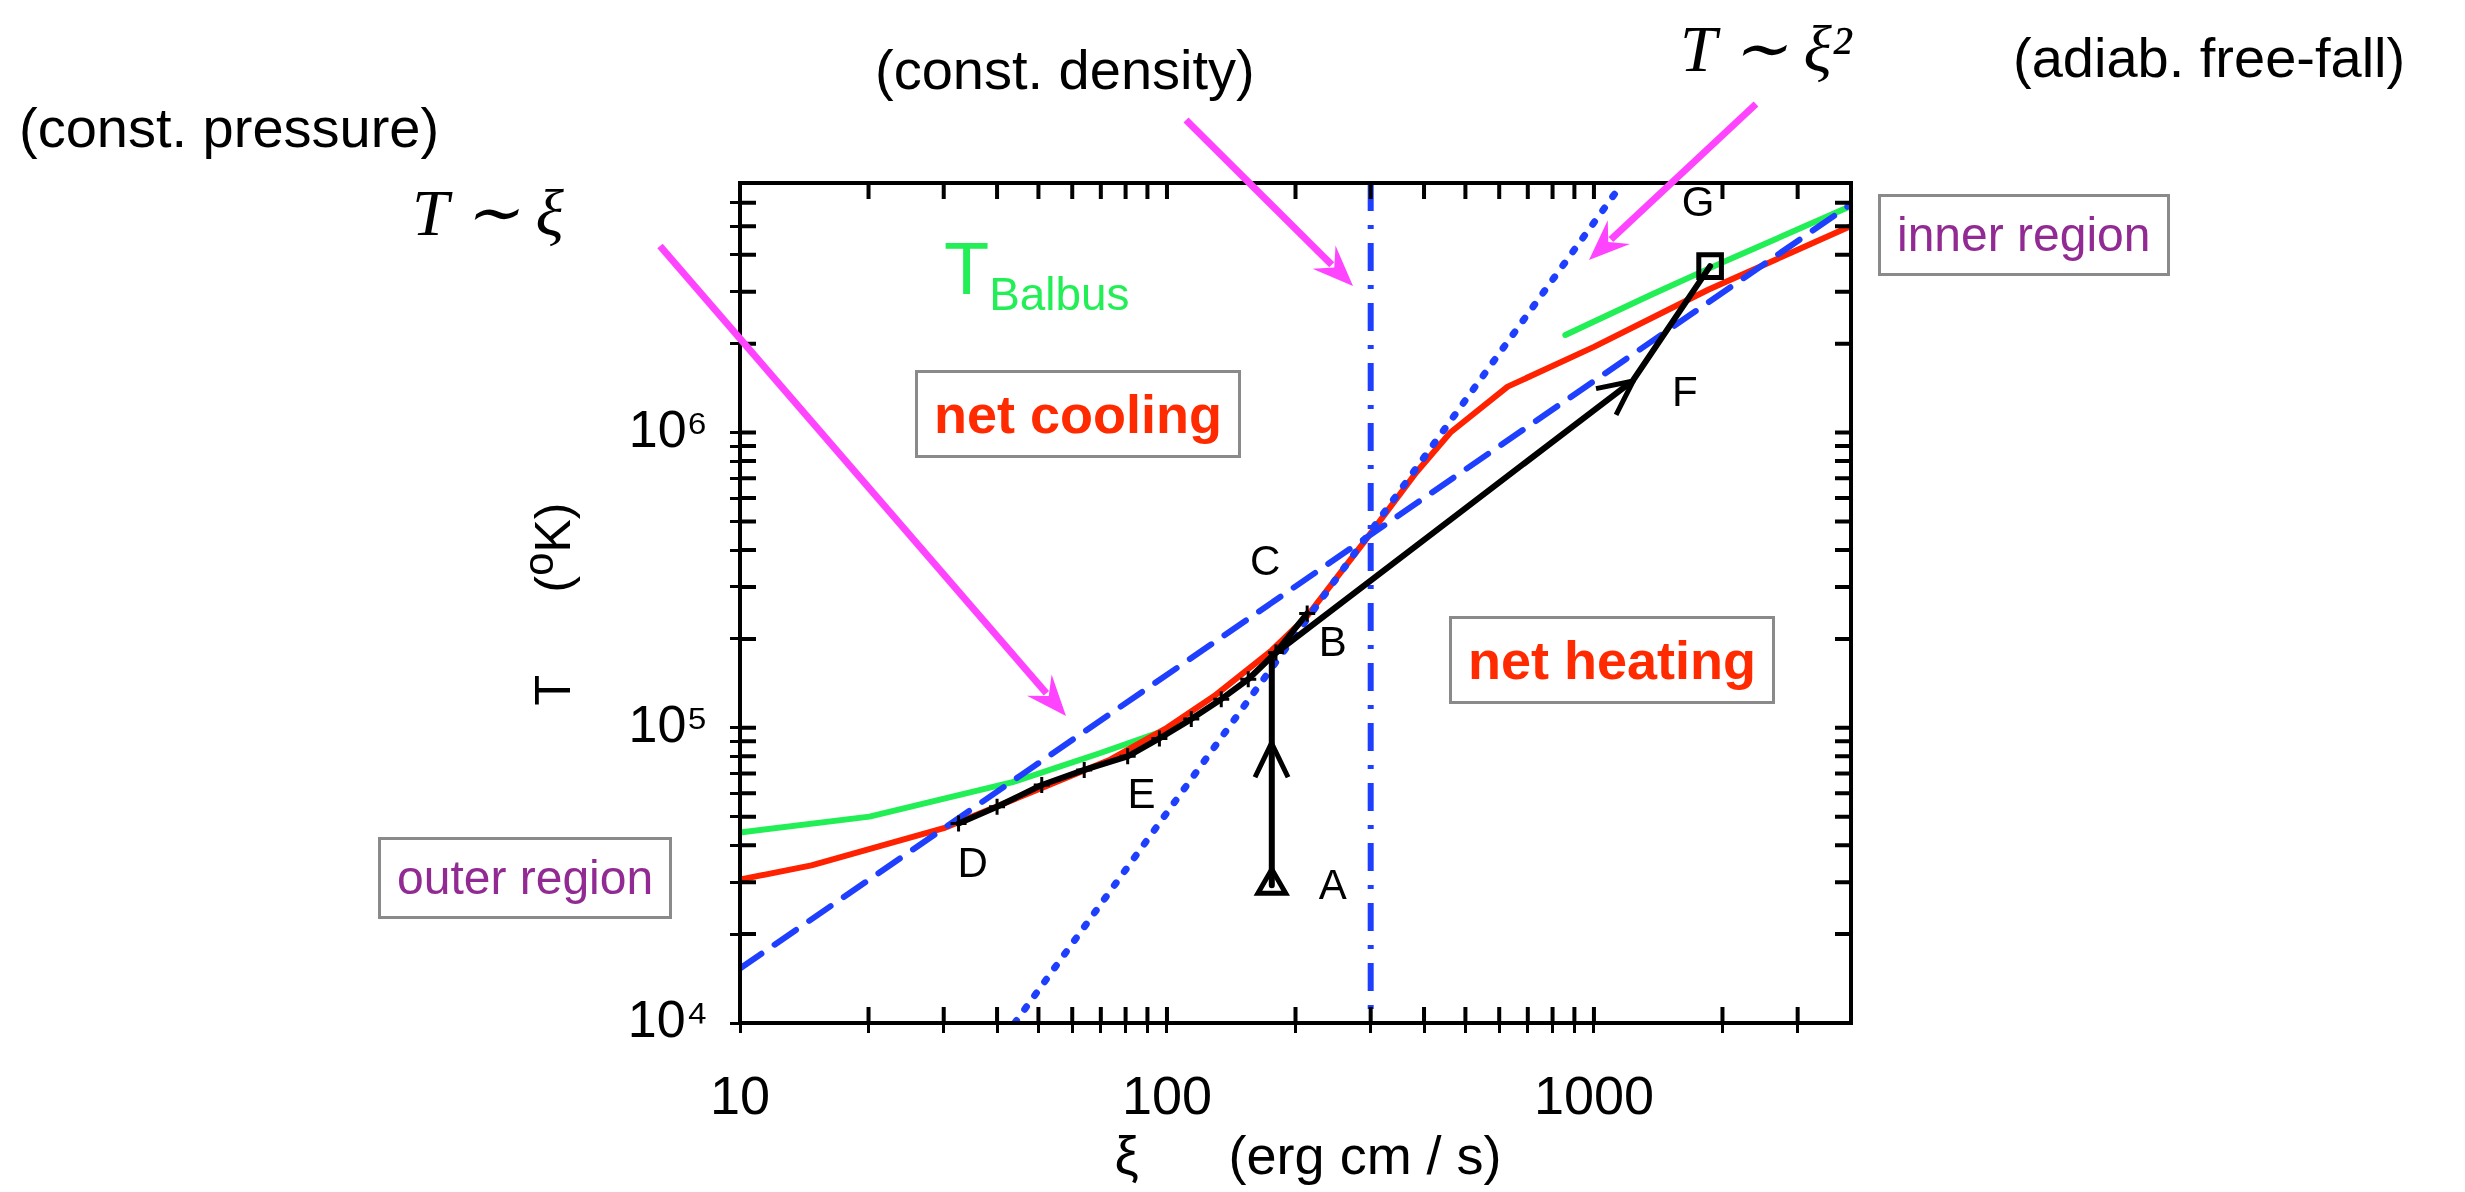 The width and height of the screenshot is (2465, 1192). Describe the element at coordinates (1698, 201) in the screenshot. I see `annotation: G` at that location.